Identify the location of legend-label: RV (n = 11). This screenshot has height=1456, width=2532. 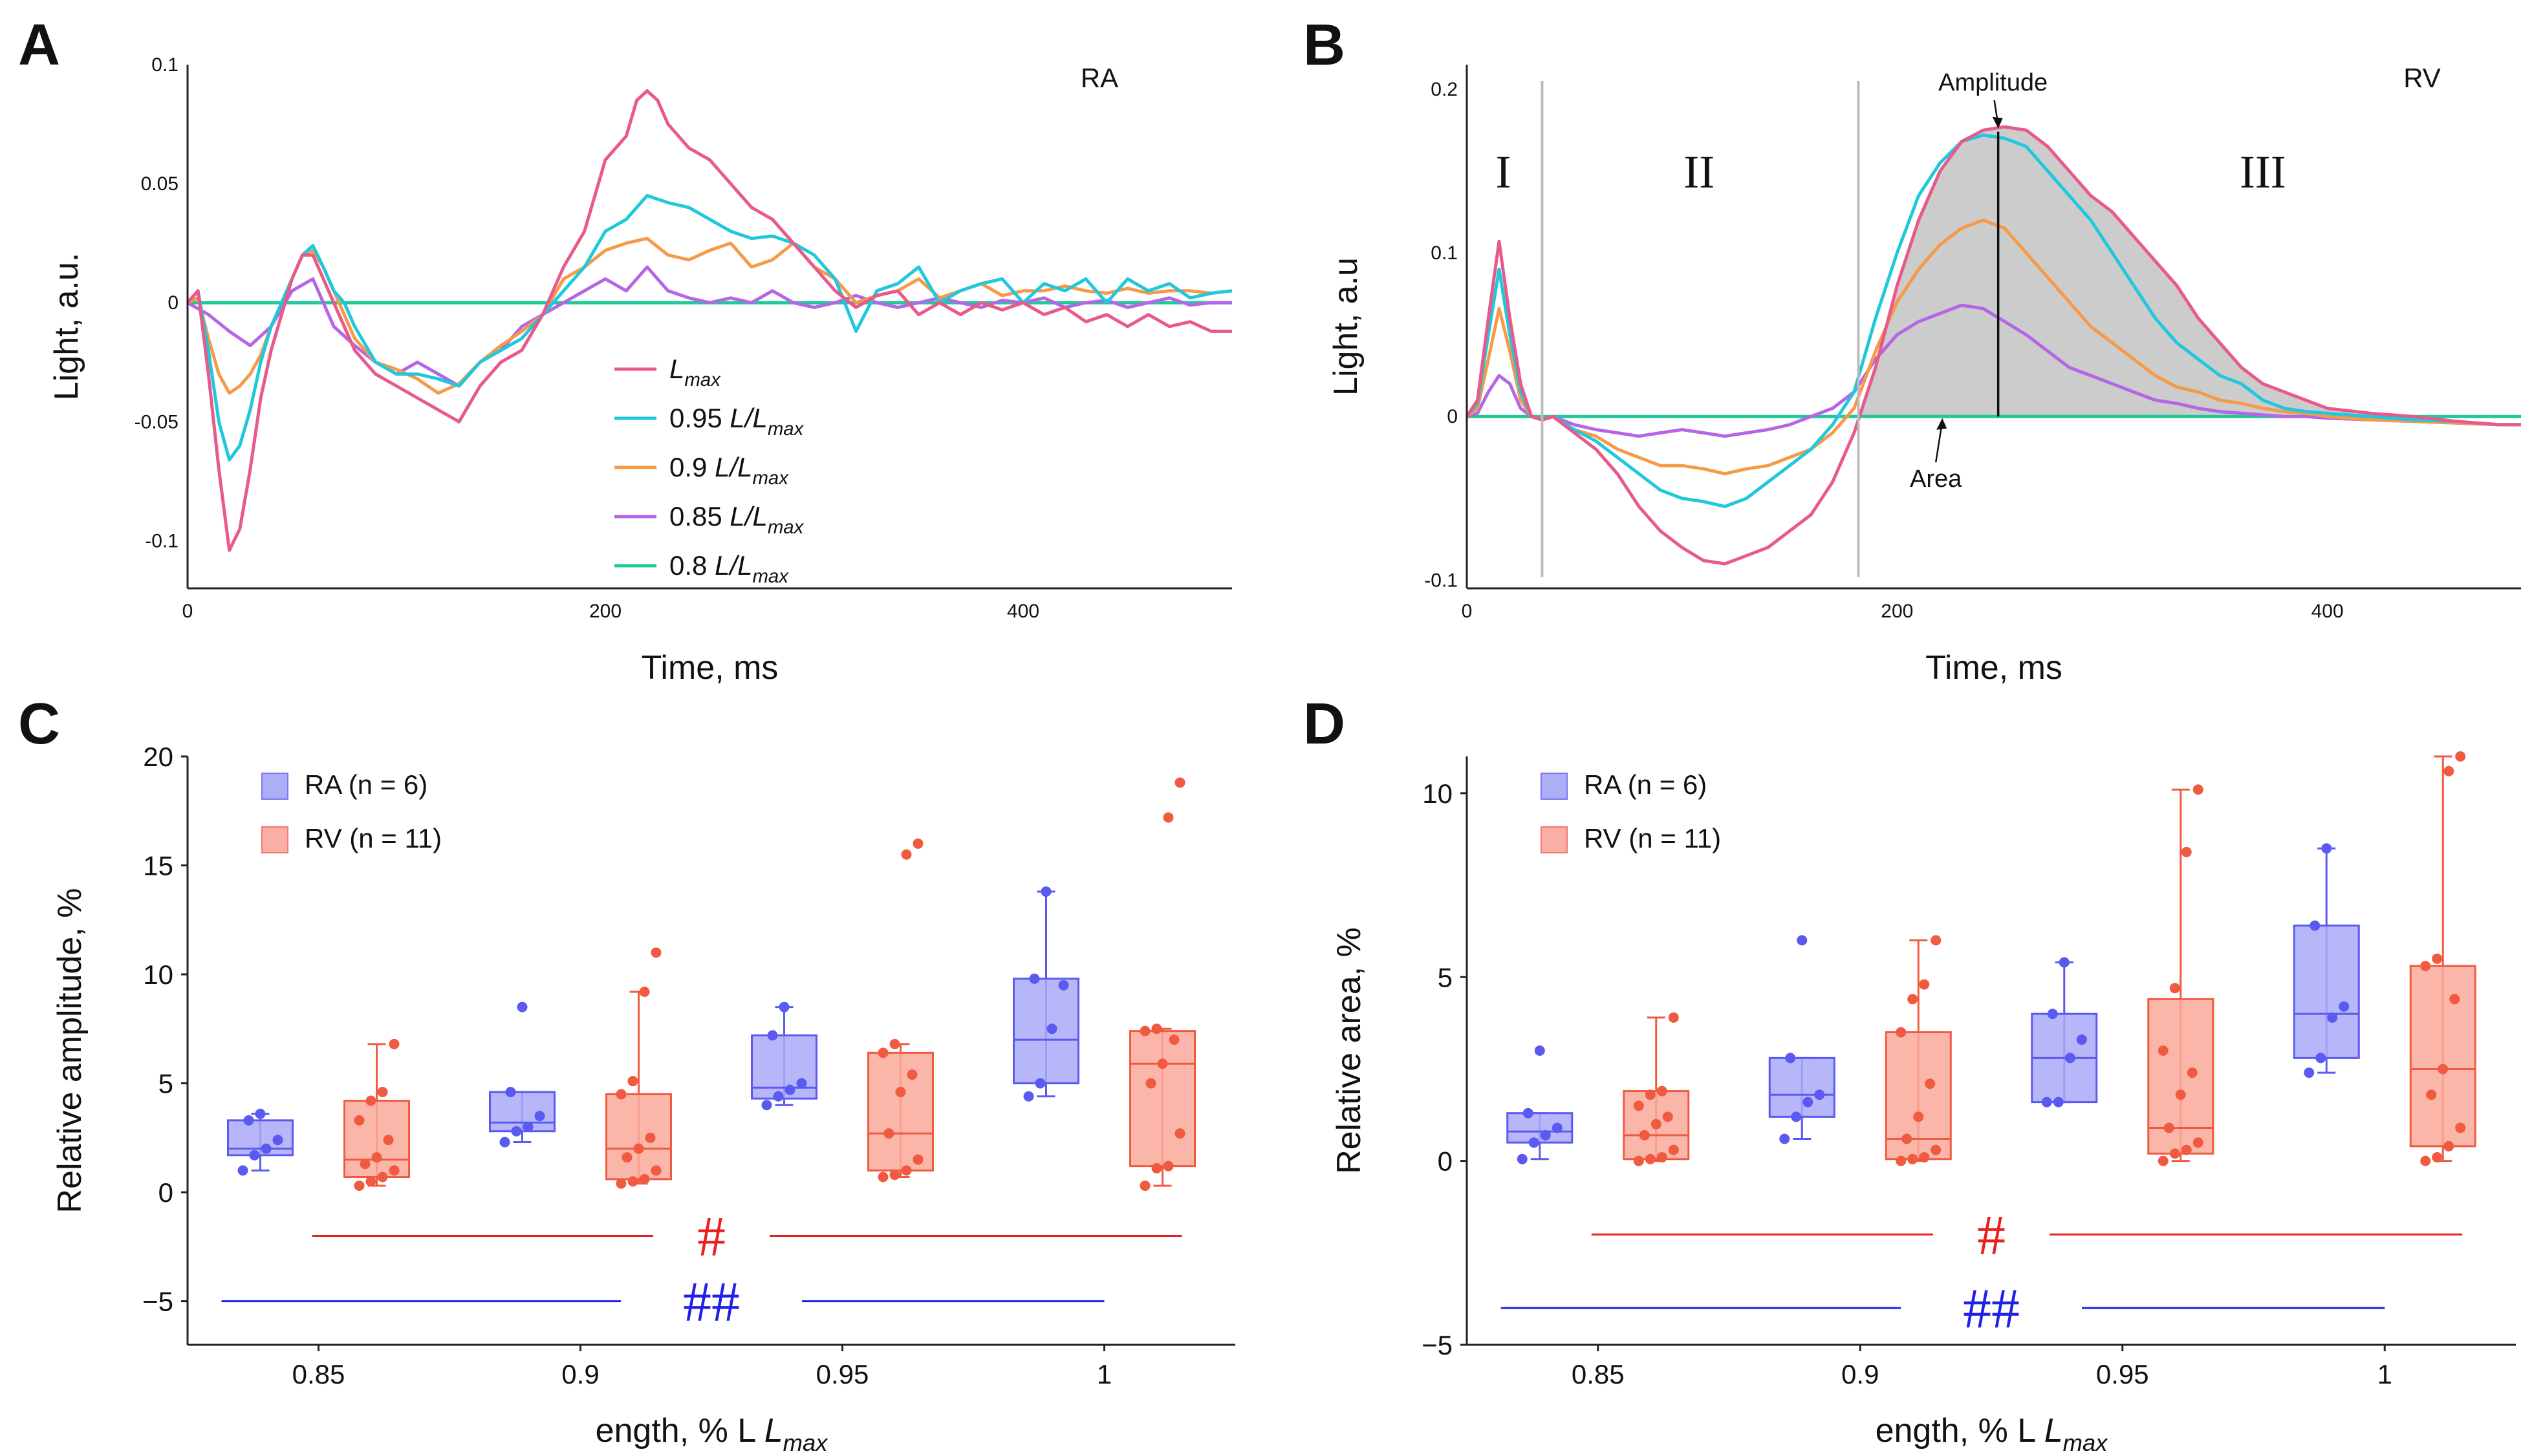
(1652, 838).